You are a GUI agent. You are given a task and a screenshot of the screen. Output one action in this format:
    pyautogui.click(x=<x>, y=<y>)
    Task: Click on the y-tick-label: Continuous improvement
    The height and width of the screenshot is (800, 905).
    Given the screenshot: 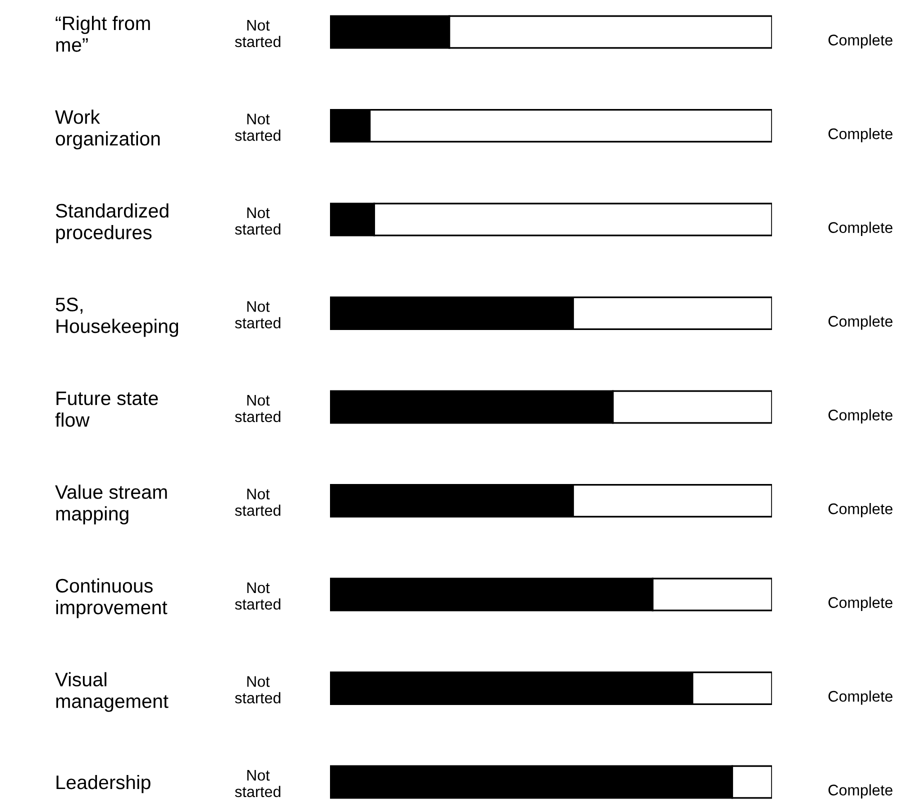 What is the action you would take?
    pyautogui.click(x=112, y=598)
    